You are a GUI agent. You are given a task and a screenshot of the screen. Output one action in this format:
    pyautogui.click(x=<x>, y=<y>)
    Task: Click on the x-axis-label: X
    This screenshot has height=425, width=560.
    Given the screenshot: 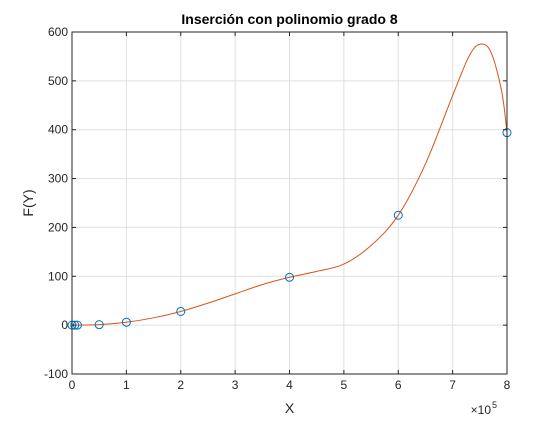 What is the action you would take?
    pyautogui.click(x=290, y=408)
    